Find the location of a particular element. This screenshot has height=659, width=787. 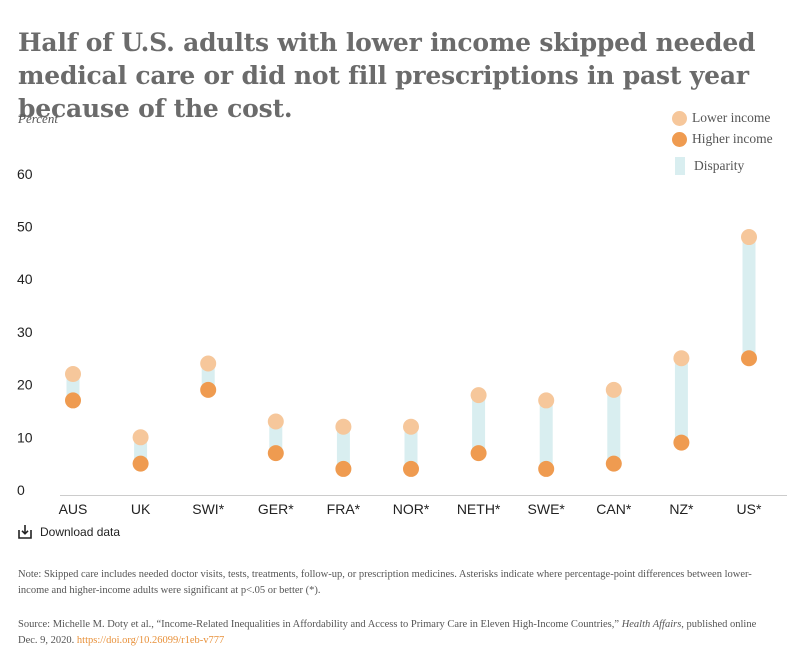

y-tick-label: 10 is located at coordinates (25, 437).